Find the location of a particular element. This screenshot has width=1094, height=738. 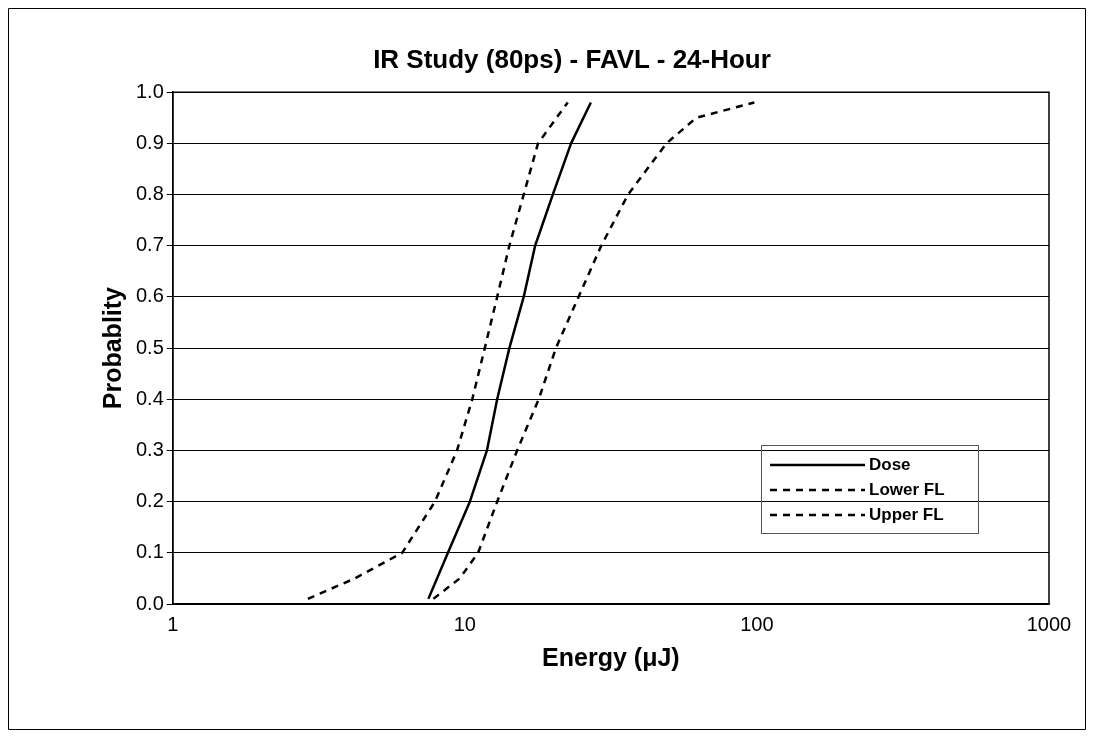

y-tick-label: 0.9 is located at coordinates (149, 141).